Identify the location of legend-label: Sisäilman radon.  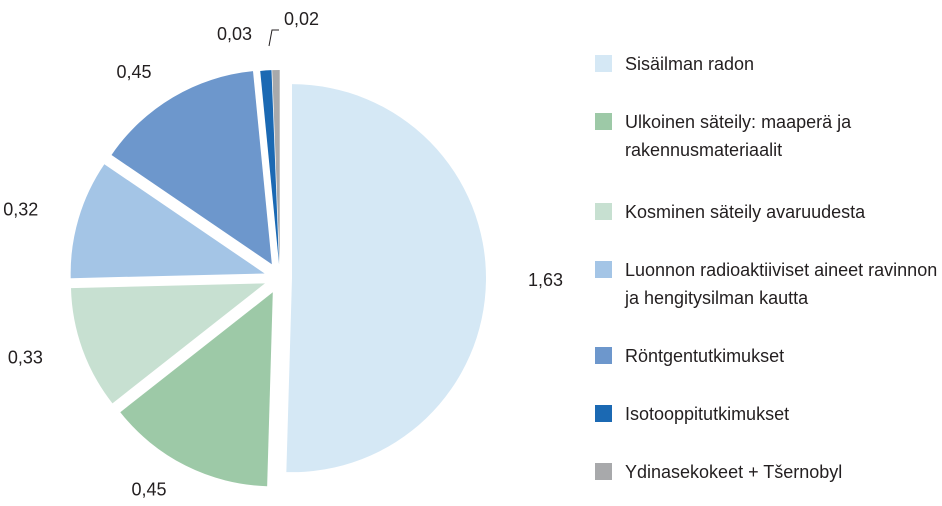
(690, 64).